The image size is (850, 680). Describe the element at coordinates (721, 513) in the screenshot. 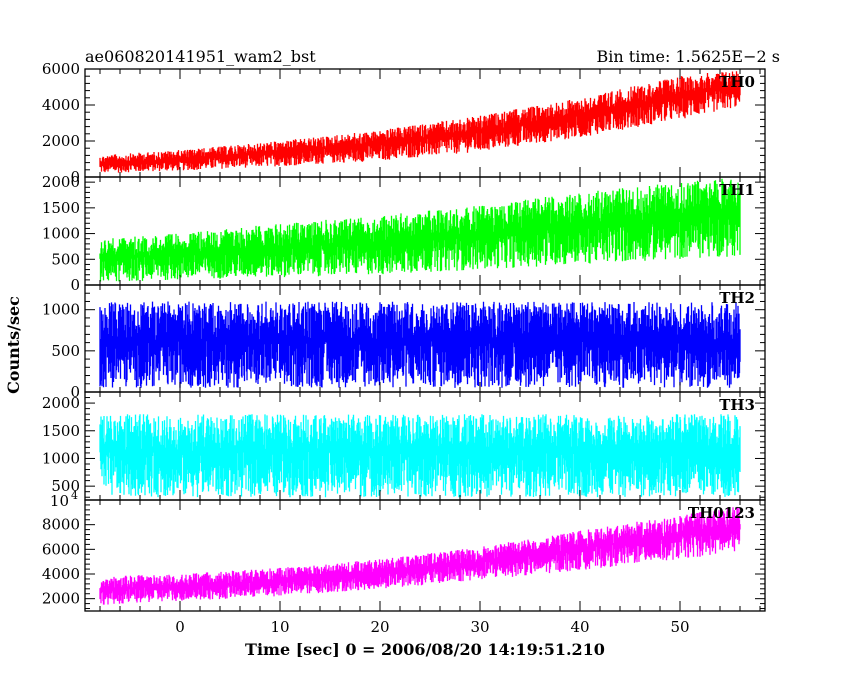

I see `panel-label-th0123: TH0123` at that location.